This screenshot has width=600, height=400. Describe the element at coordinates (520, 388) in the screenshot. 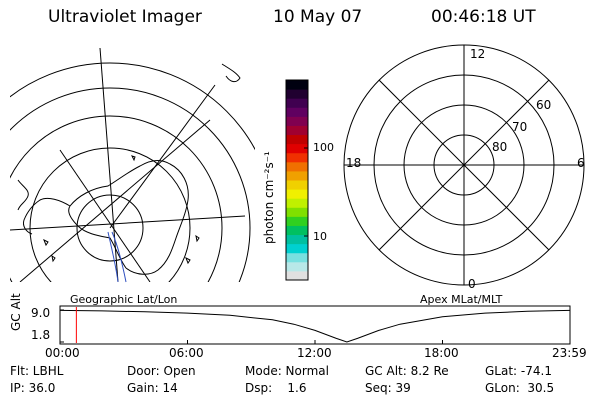

I see `glon-value: GLon: 30.5` at that location.